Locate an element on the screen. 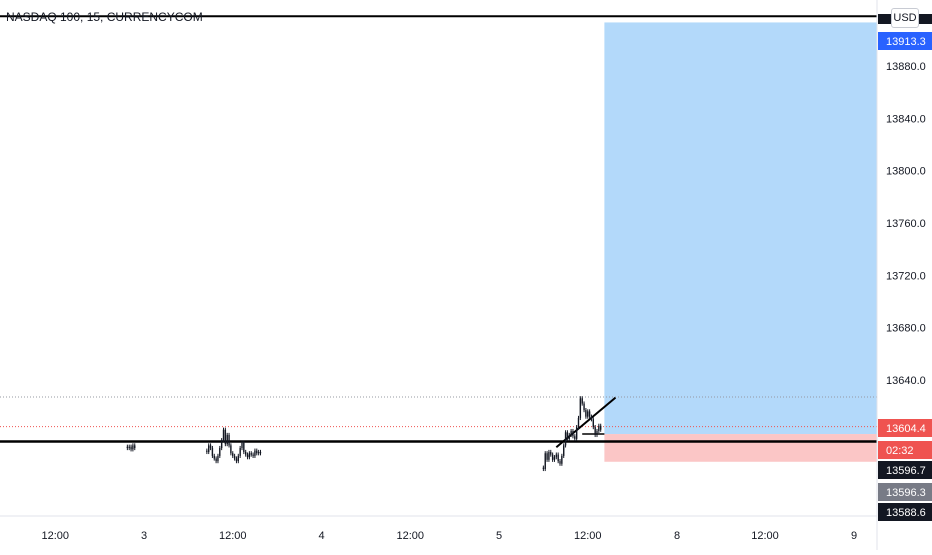 The width and height of the screenshot is (932, 555). price-tag-label: 13596.7 is located at coordinates (906, 471).